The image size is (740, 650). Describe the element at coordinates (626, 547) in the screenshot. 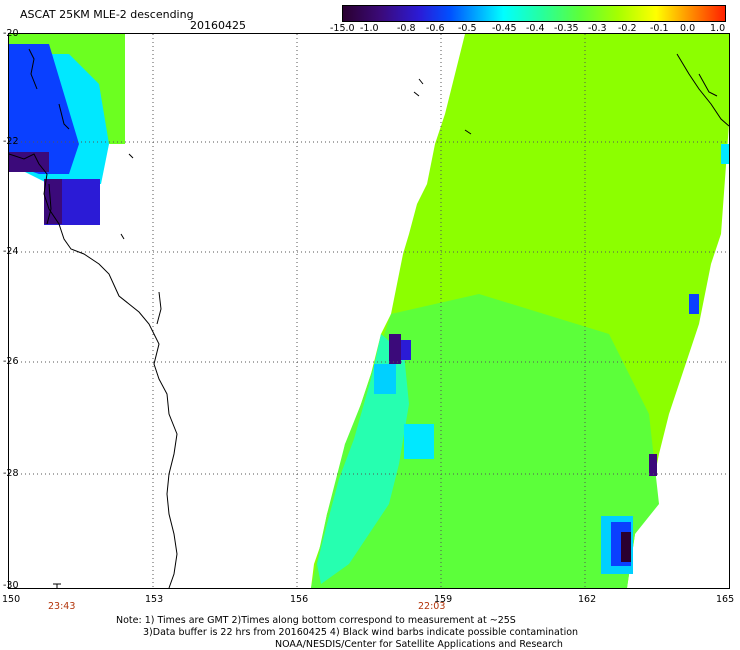

I see `swath-dark-patch` at that location.